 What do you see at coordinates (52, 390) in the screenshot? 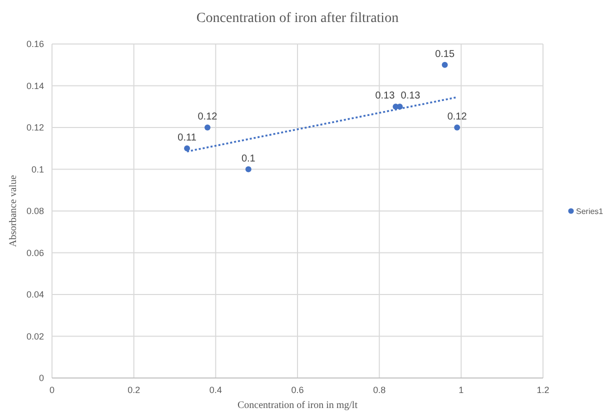
I see `x-tick-label: 0` at bounding box center [52, 390].